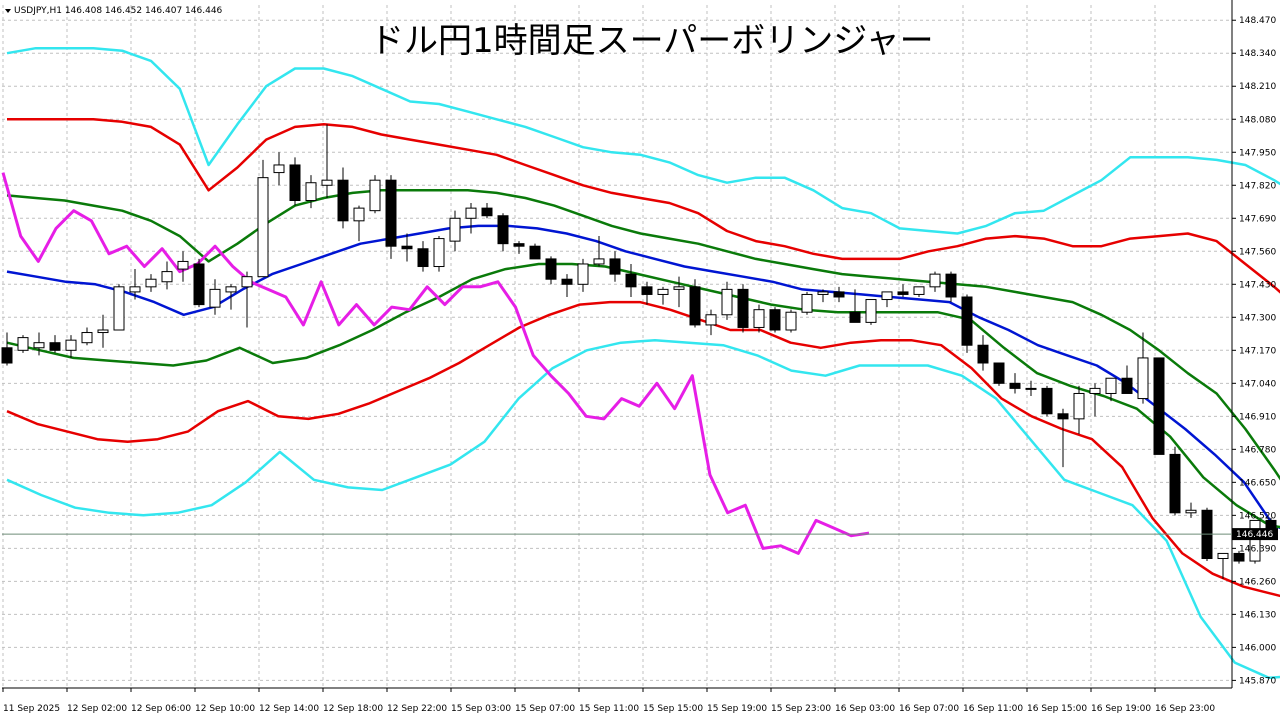 The height and width of the screenshot is (723, 1280). What do you see at coordinates (1185, 709) in the screenshot?
I see `x-tick-label: 16 Sep 23:00` at bounding box center [1185, 709].